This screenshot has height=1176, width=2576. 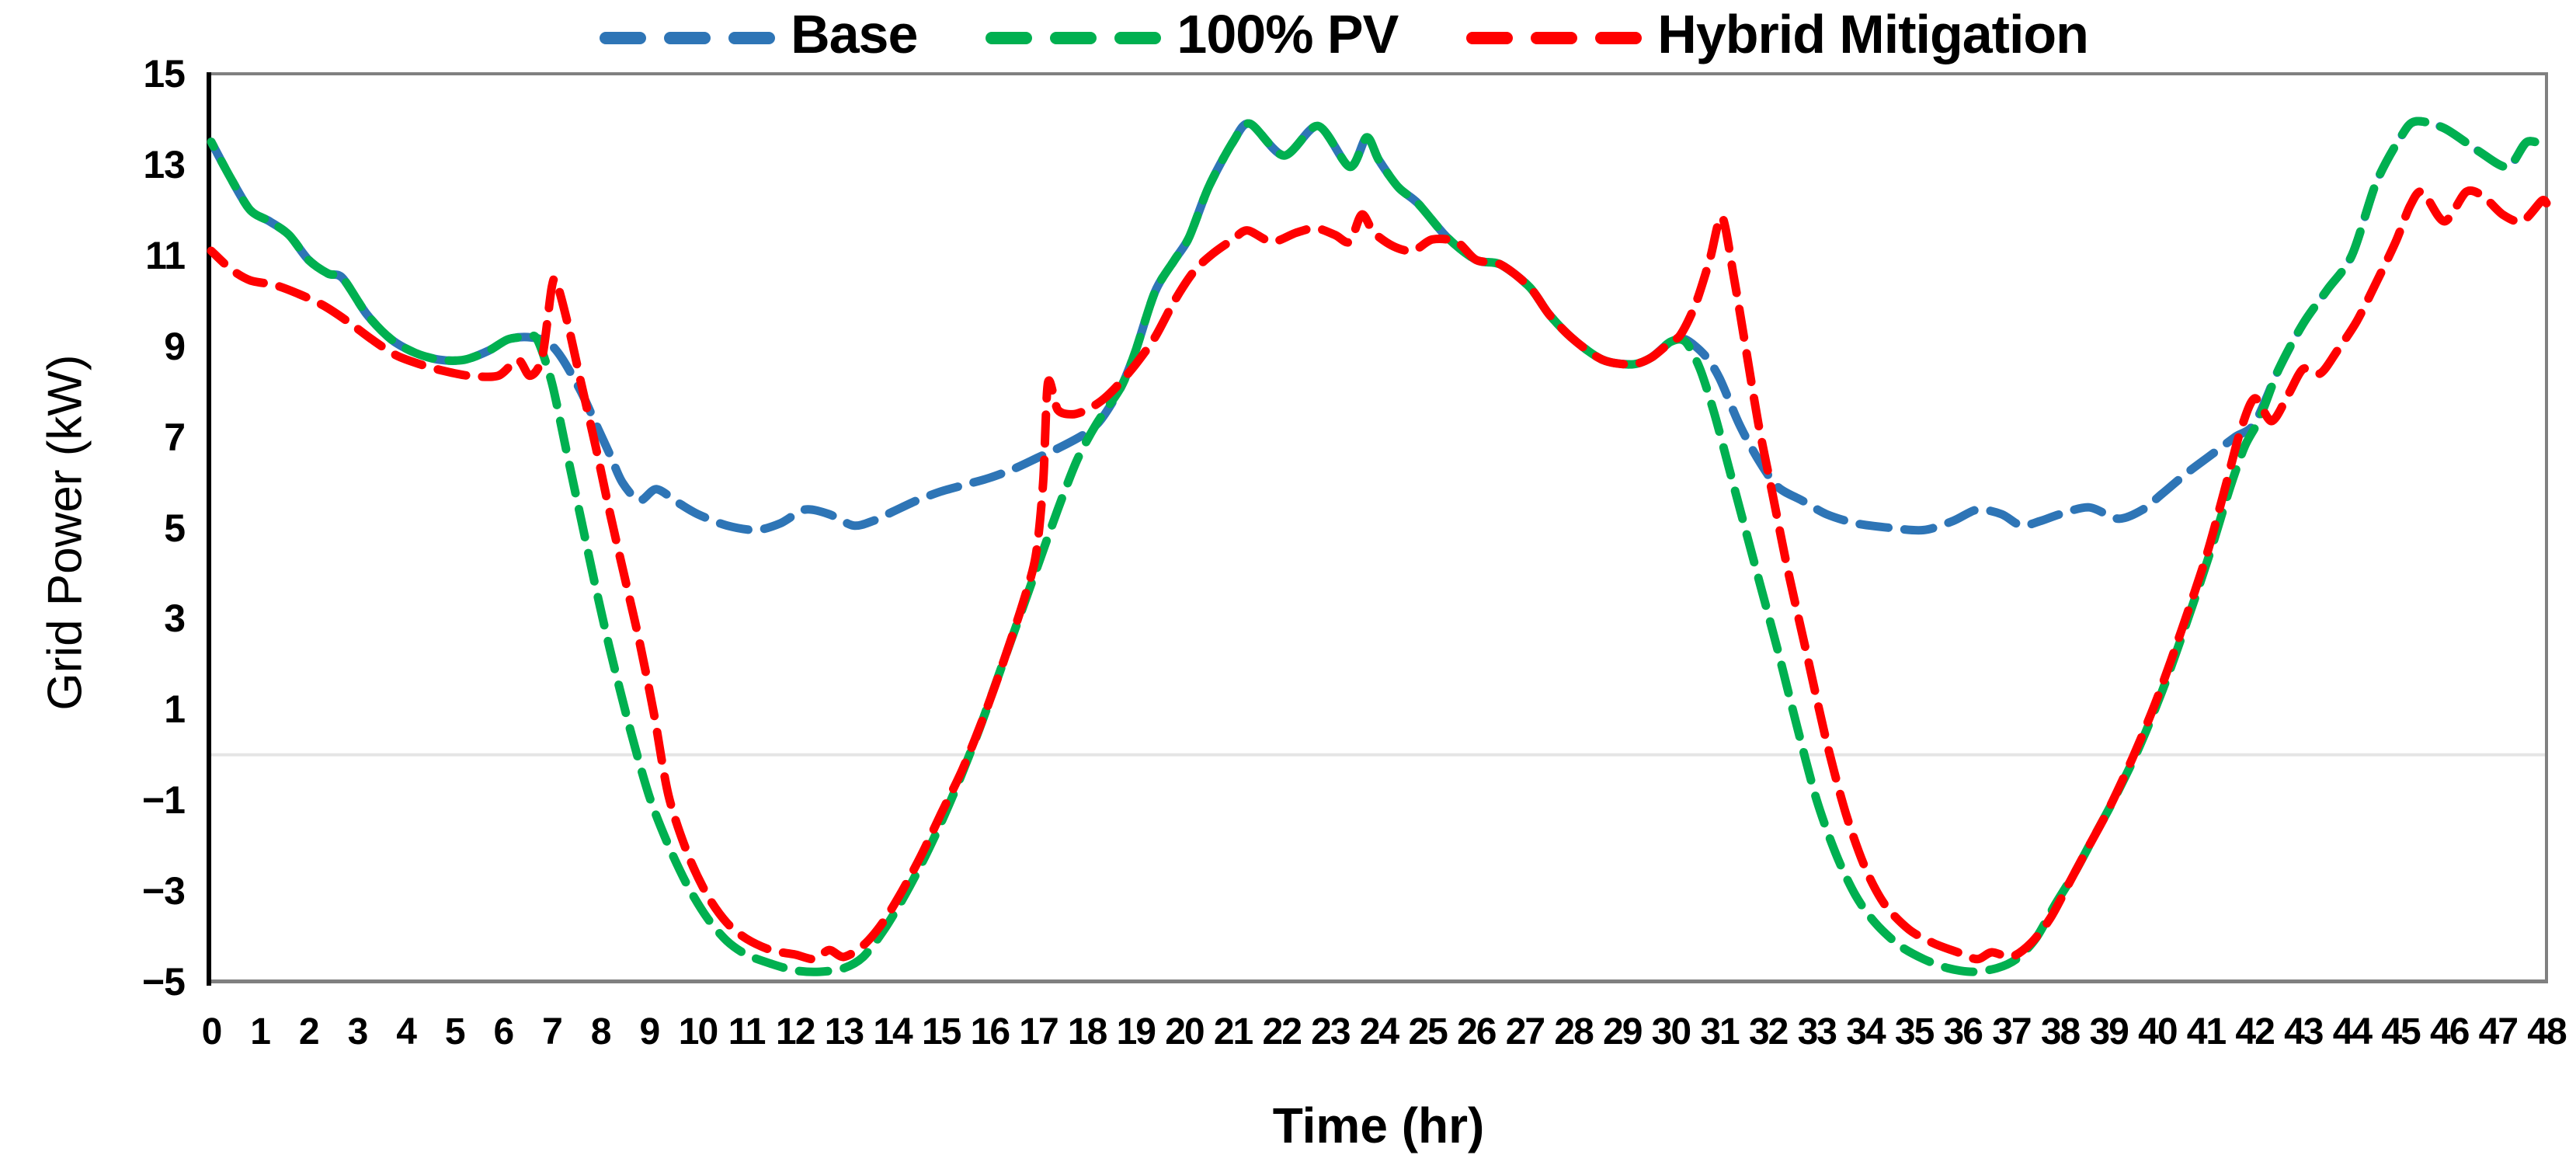 What do you see at coordinates (552, 1031) in the screenshot?
I see `x-tick-label: 7` at bounding box center [552, 1031].